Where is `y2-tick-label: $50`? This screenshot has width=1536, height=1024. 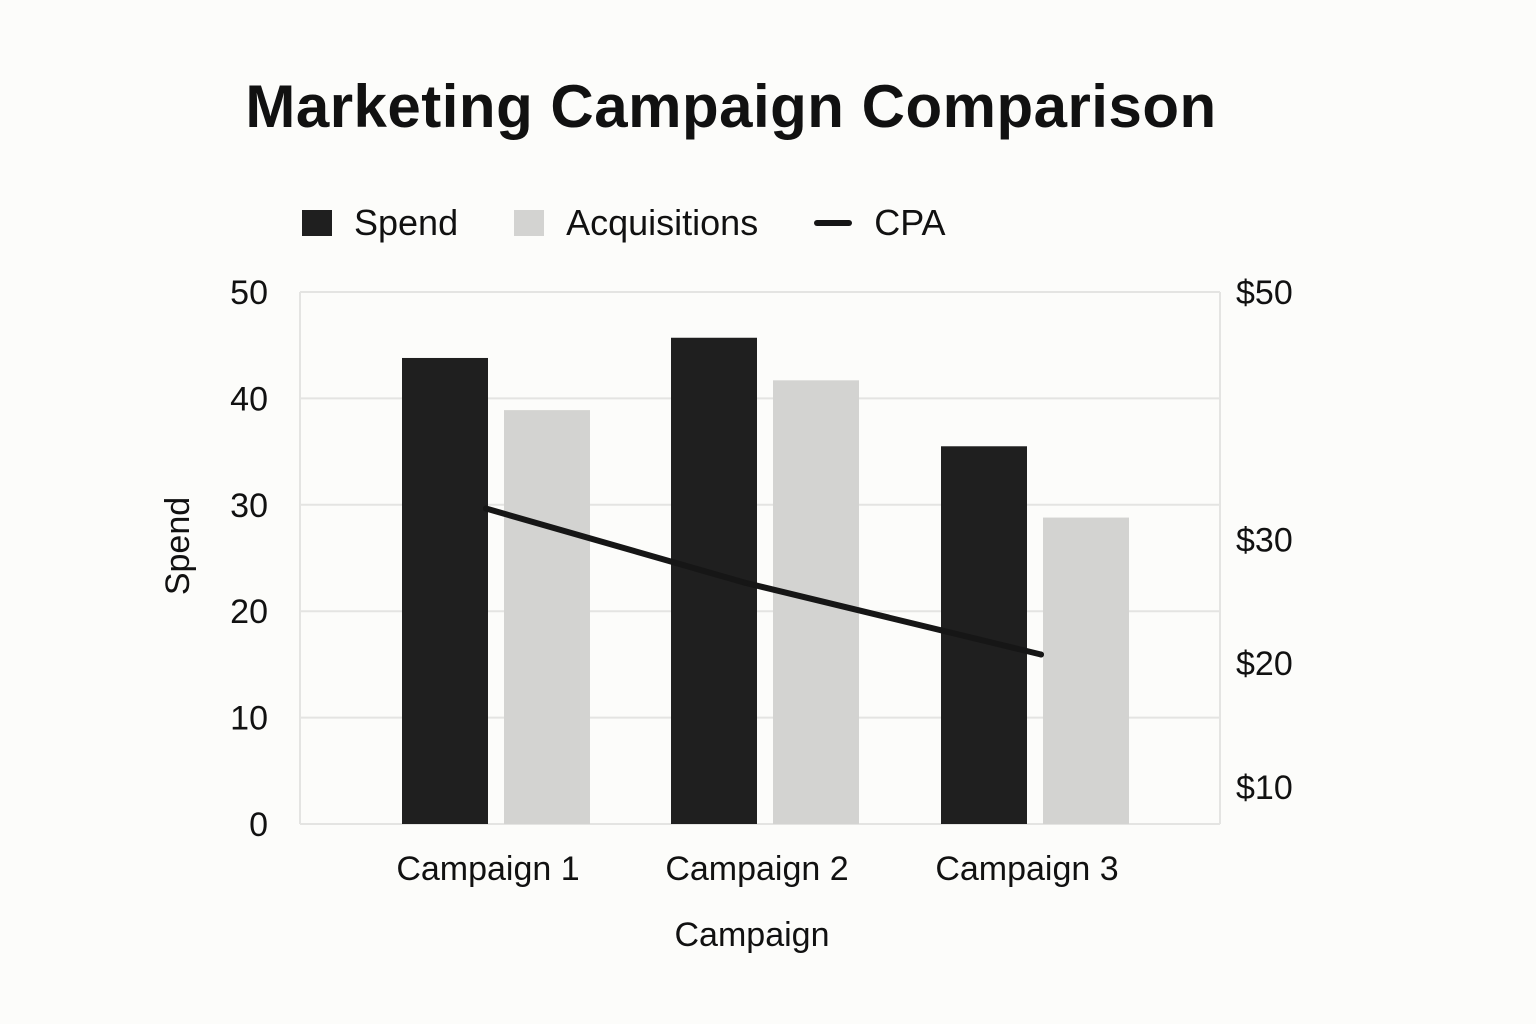
y2-tick-label: $50 is located at coordinates (1264, 293).